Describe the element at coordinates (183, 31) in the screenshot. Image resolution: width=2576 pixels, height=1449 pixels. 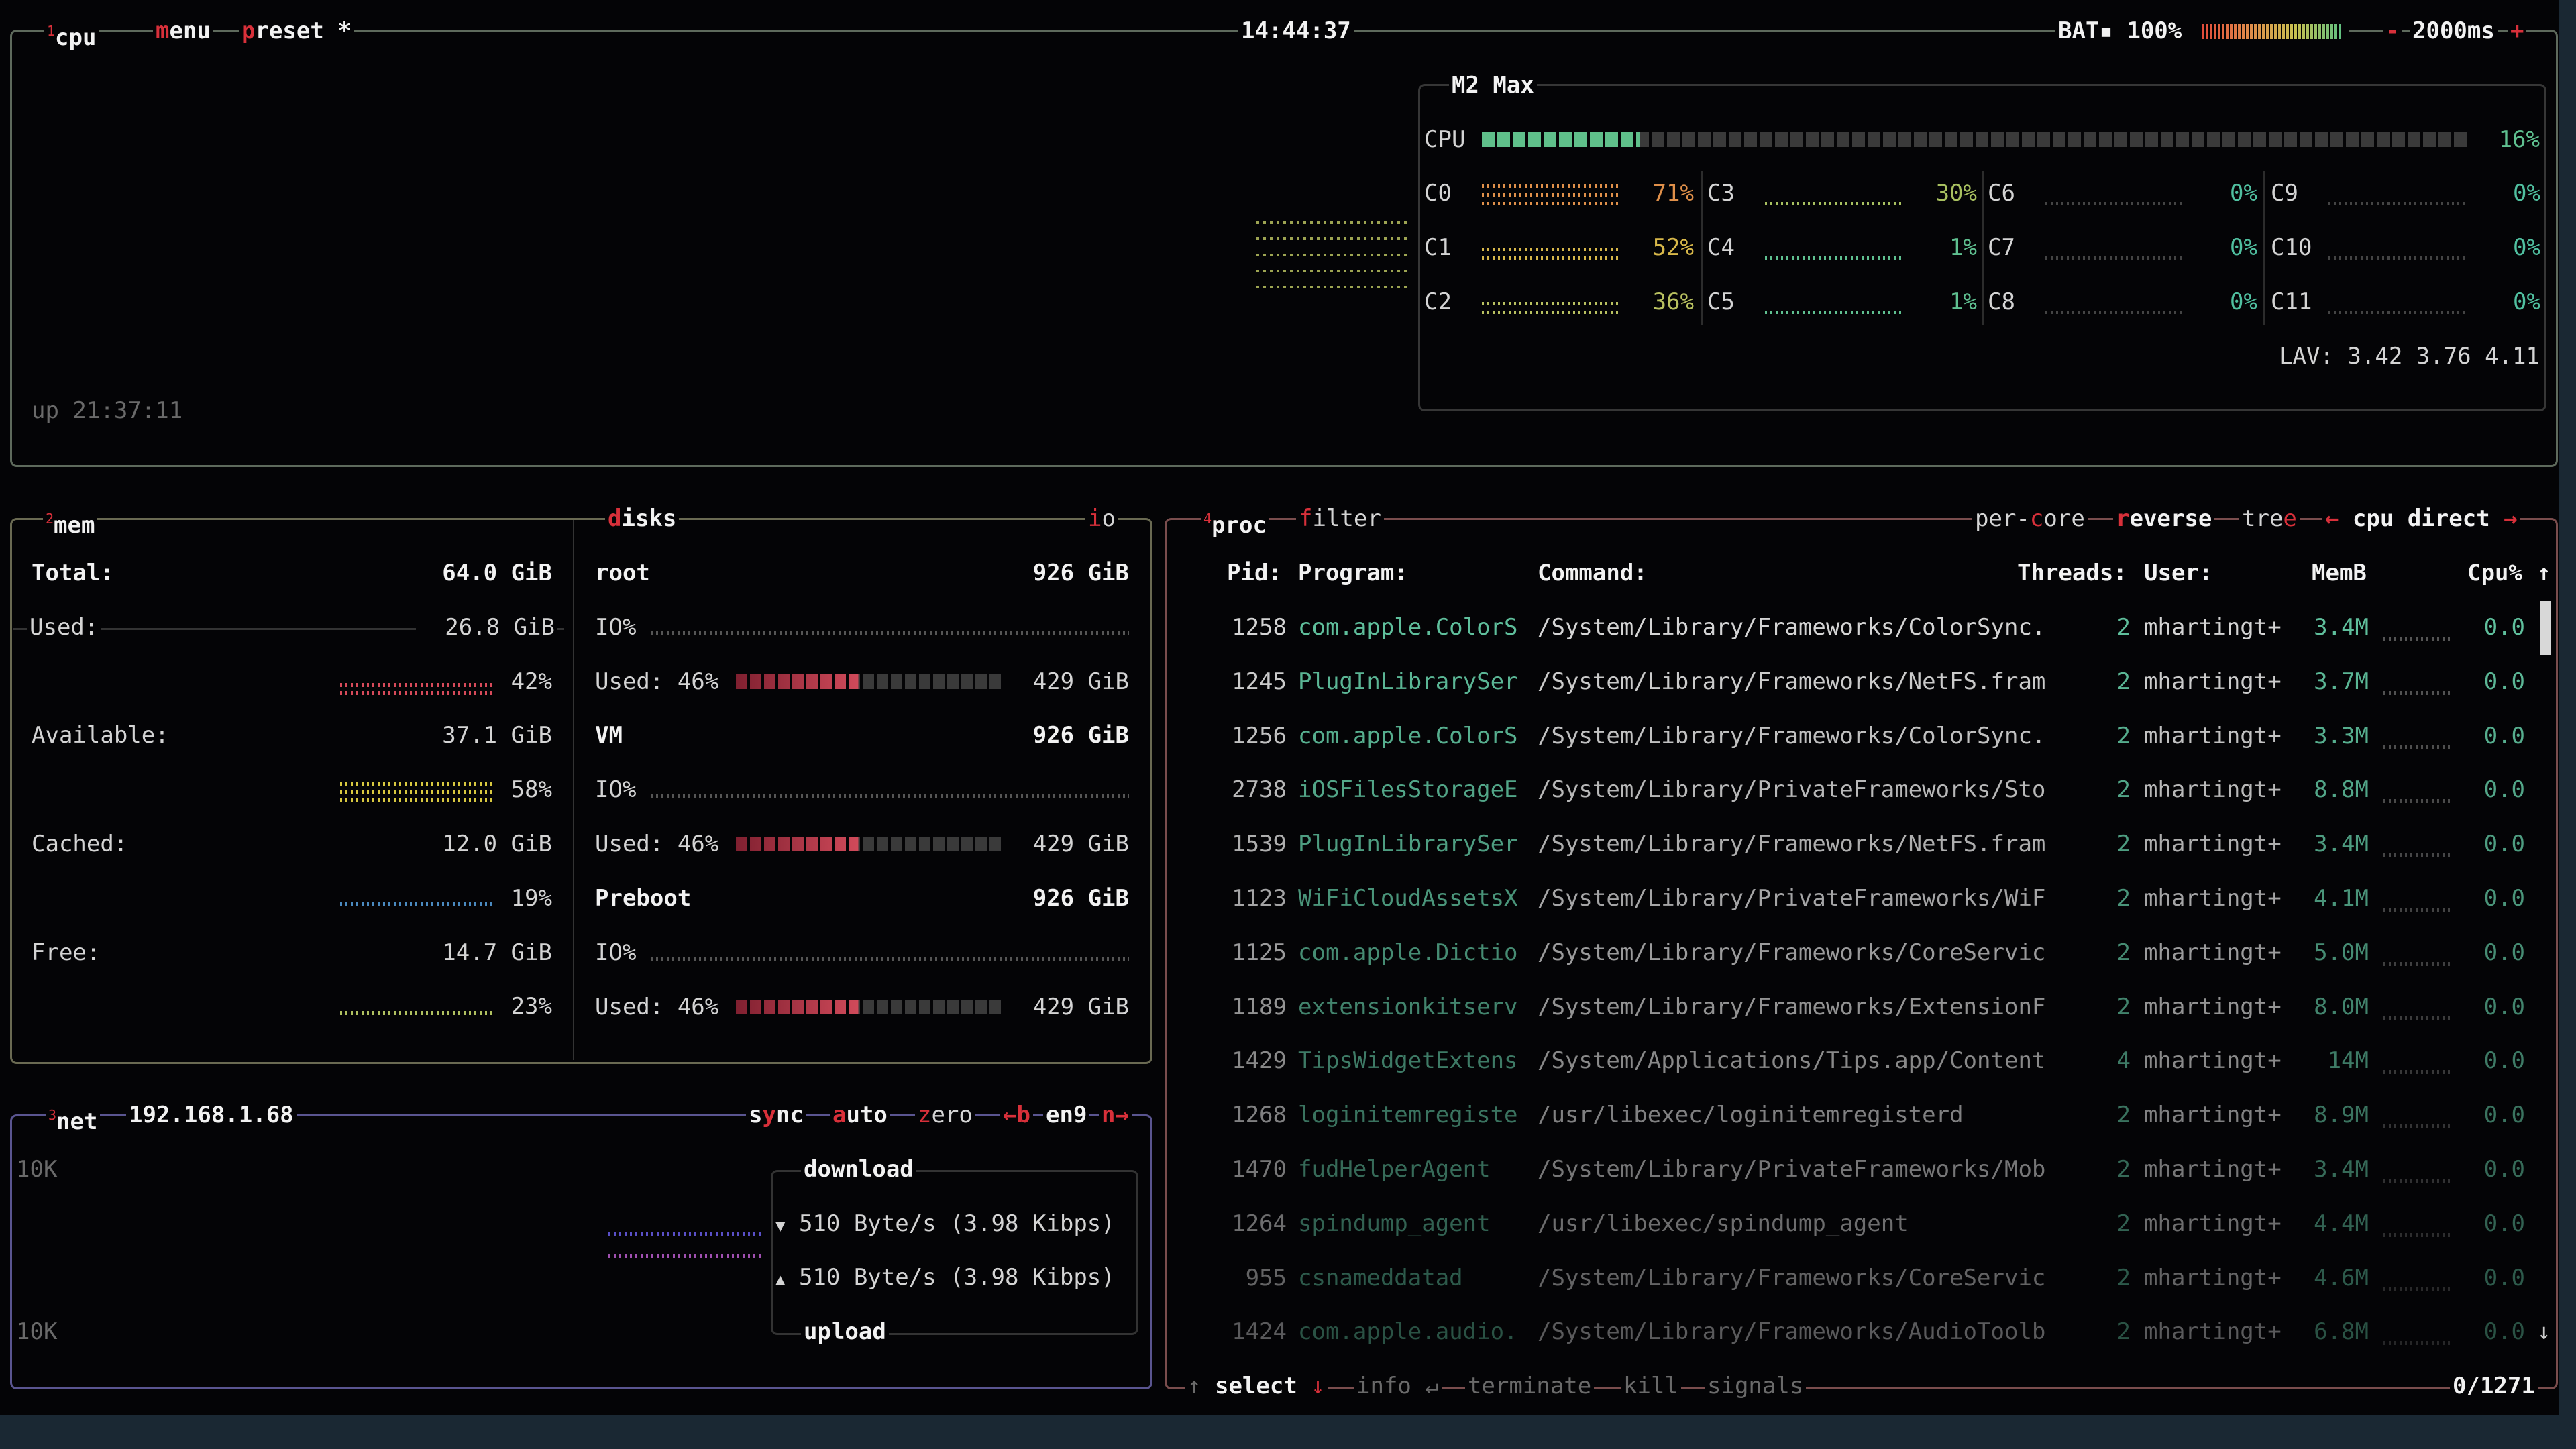
I see `menu-button: menu` at that location.